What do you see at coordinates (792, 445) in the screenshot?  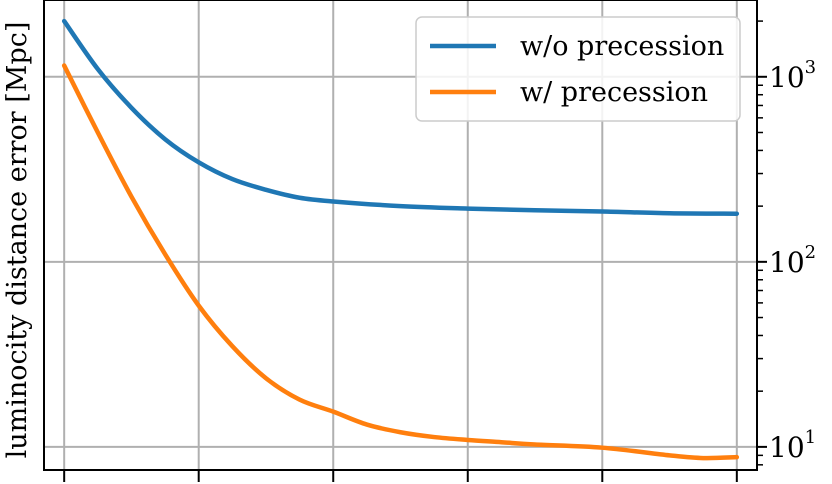 I see `y-tick-label: 10¹` at bounding box center [792, 445].